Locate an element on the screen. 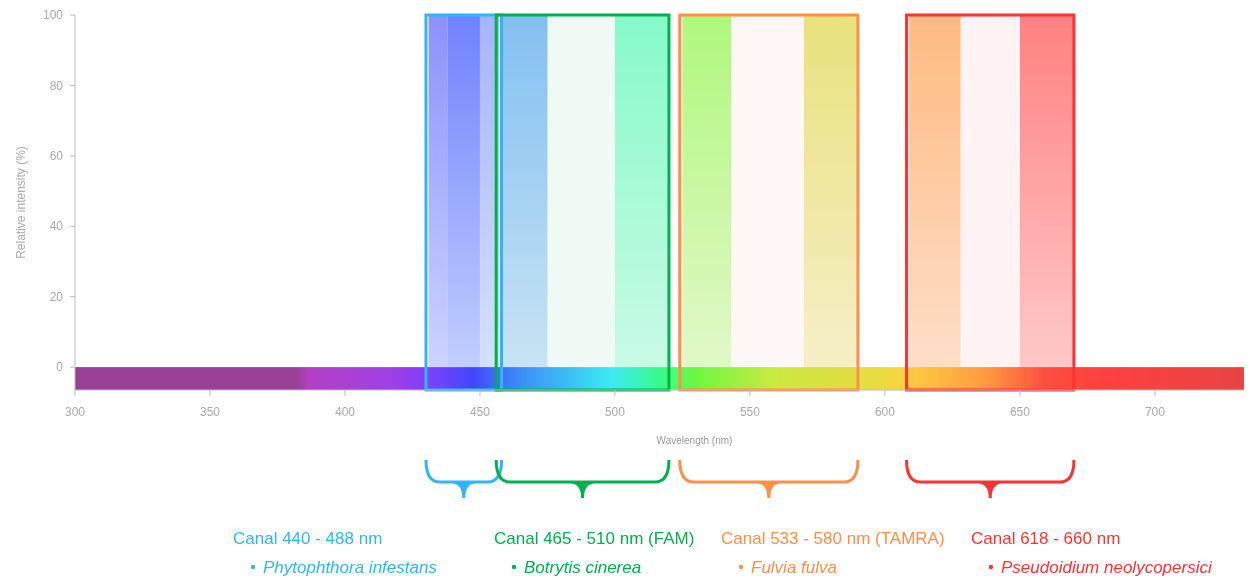 This screenshot has width=1256, height=581. x-tick-label: 450 is located at coordinates (480, 412).